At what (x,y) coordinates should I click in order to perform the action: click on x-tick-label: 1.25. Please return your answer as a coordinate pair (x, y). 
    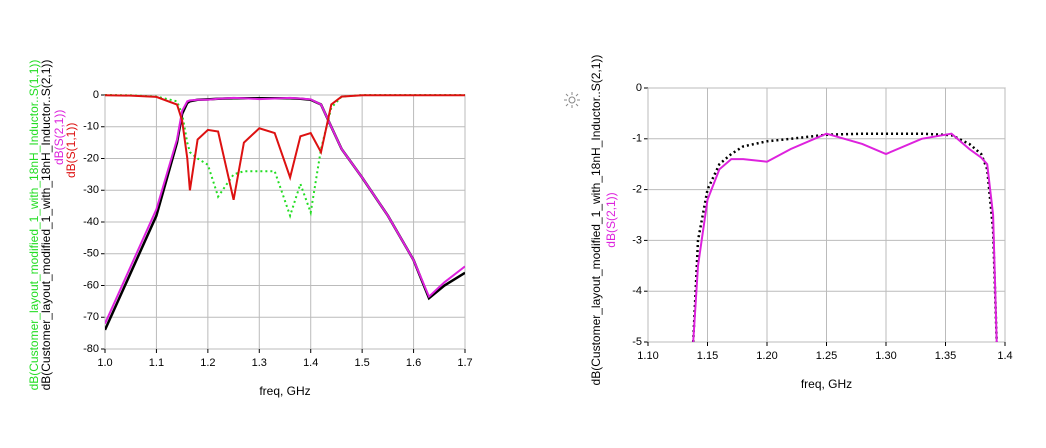
    Looking at the image, I should click on (826, 356).